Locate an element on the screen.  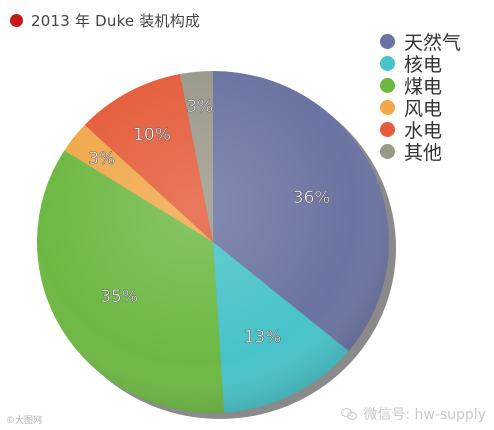
legend-item-0: 天然气 is located at coordinates (421, 42).